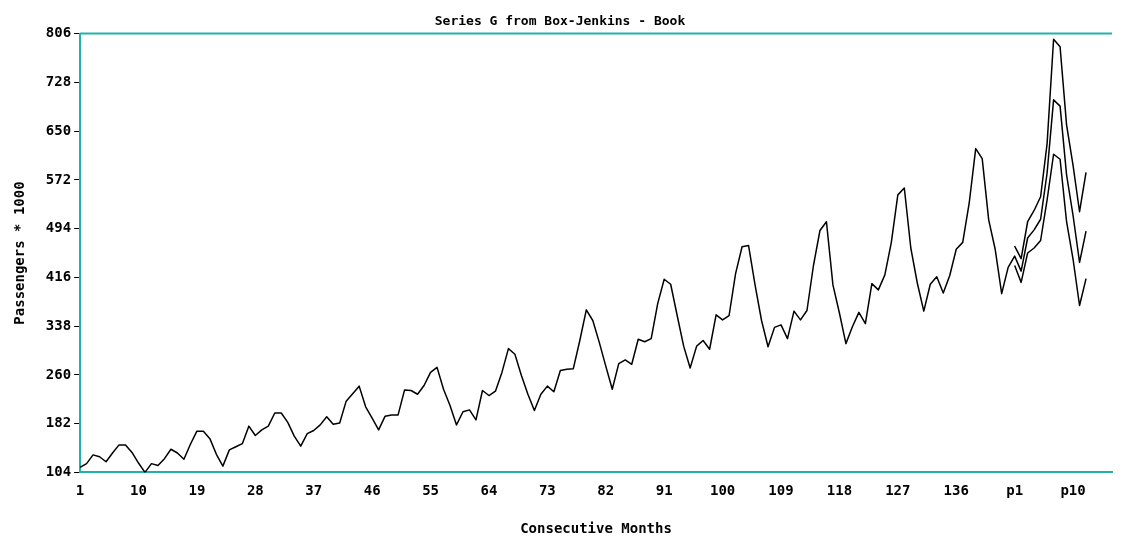 This screenshot has width=1126, height=550. I want to click on y-tick-label: 650, so click(58, 129).